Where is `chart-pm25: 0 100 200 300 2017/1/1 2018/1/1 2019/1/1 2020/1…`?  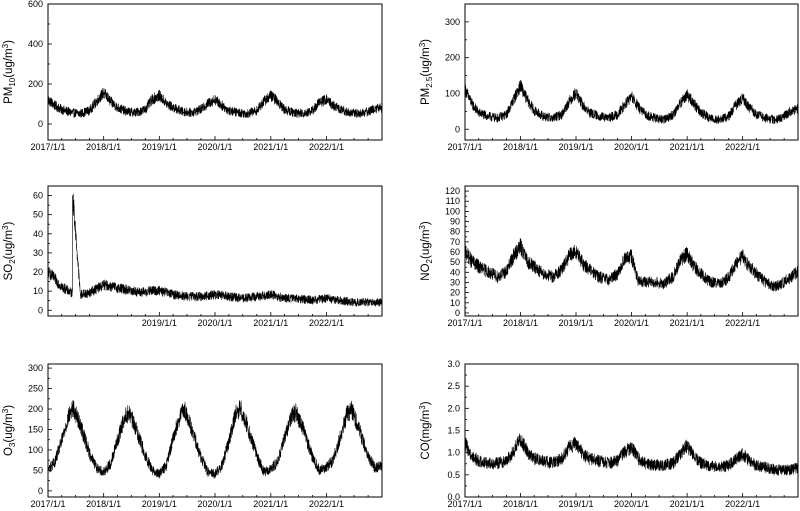 chart-pm25: 0 100 200 300 2017/1/1 2018/1/1 2019/1/1 2020/1… is located at coordinates (608, 77).